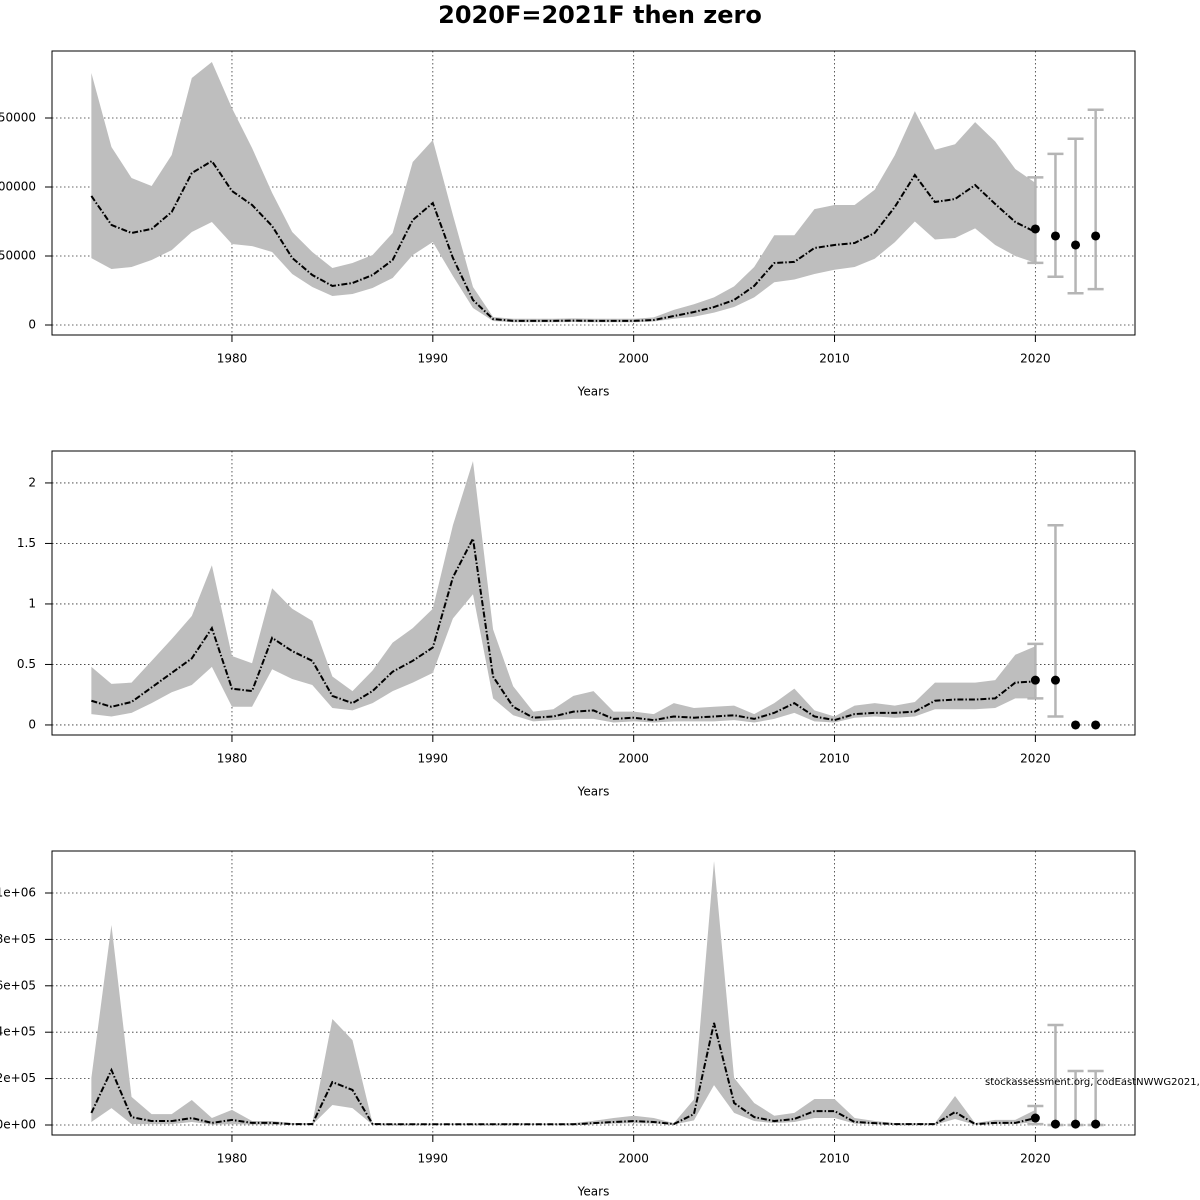 The width and height of the screenshot is (1200, 1200). What do you see at coordinates (26, 543) in the screenshot?
I see `y-tick-label: 1.5` at bounding box center [26, 543].